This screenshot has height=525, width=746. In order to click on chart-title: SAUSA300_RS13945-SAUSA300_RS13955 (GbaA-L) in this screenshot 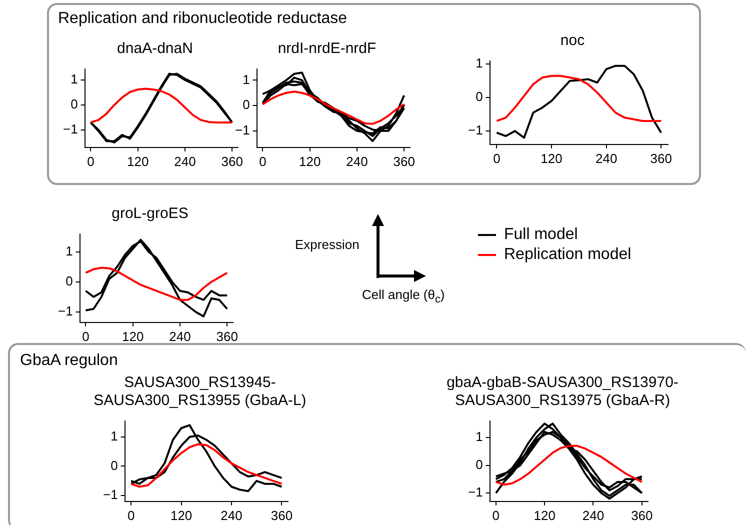, I will do `click(200, 392)`.